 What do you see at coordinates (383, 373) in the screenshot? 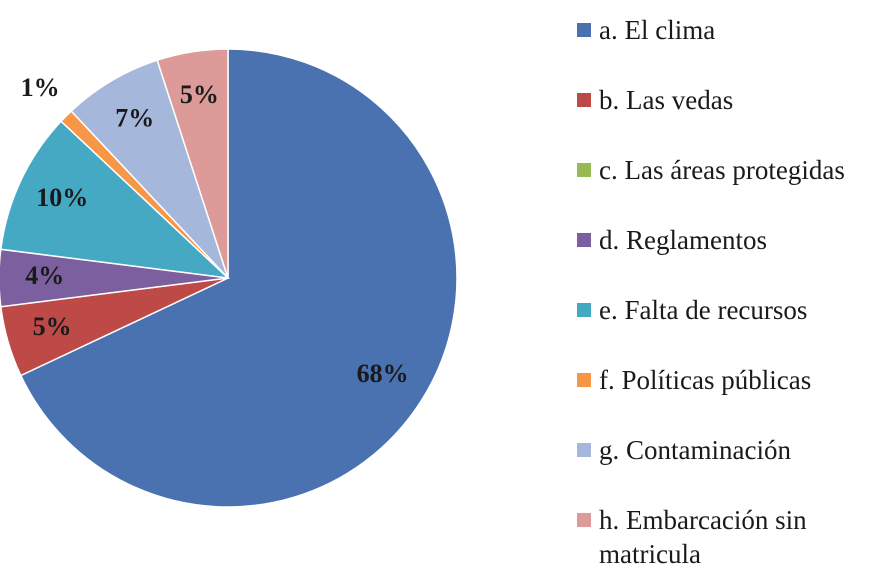
I see `data-label: 68%` at bounding box center [383, 373].